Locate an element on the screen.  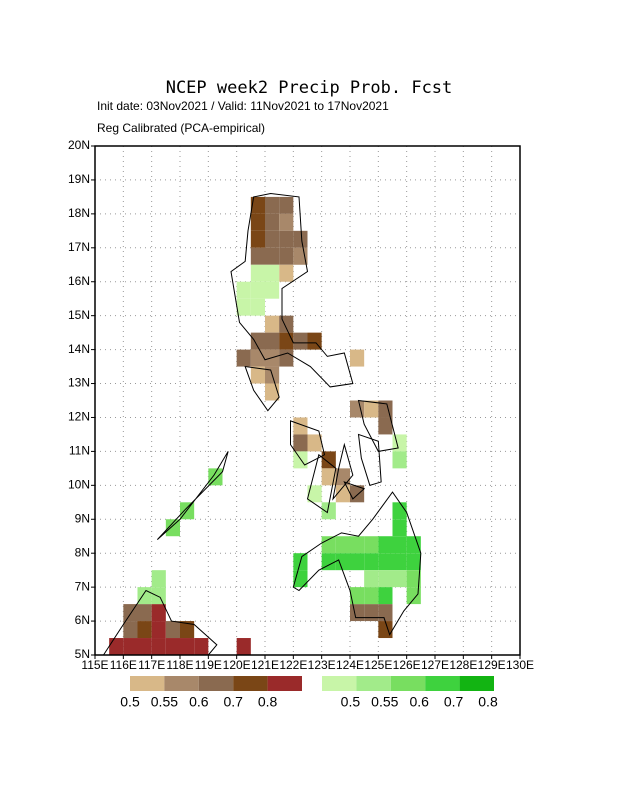
y-tick-label: 11N is located at coordinates (79, 451).